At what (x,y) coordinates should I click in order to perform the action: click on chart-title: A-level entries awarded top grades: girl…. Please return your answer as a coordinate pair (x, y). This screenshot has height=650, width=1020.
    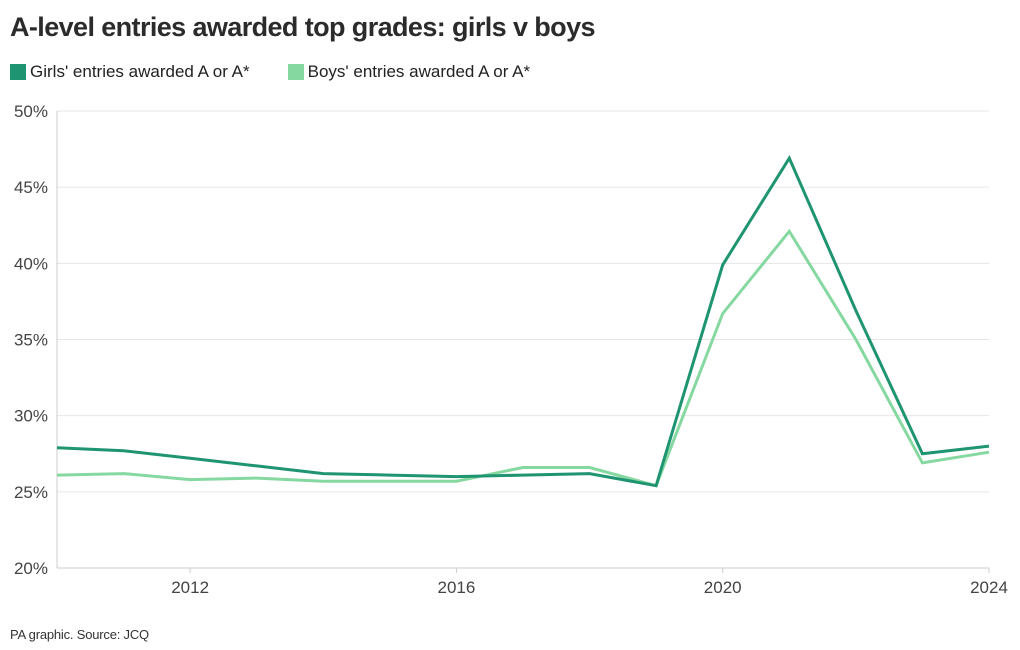
    Looking at the image, I should click on (303, 27).